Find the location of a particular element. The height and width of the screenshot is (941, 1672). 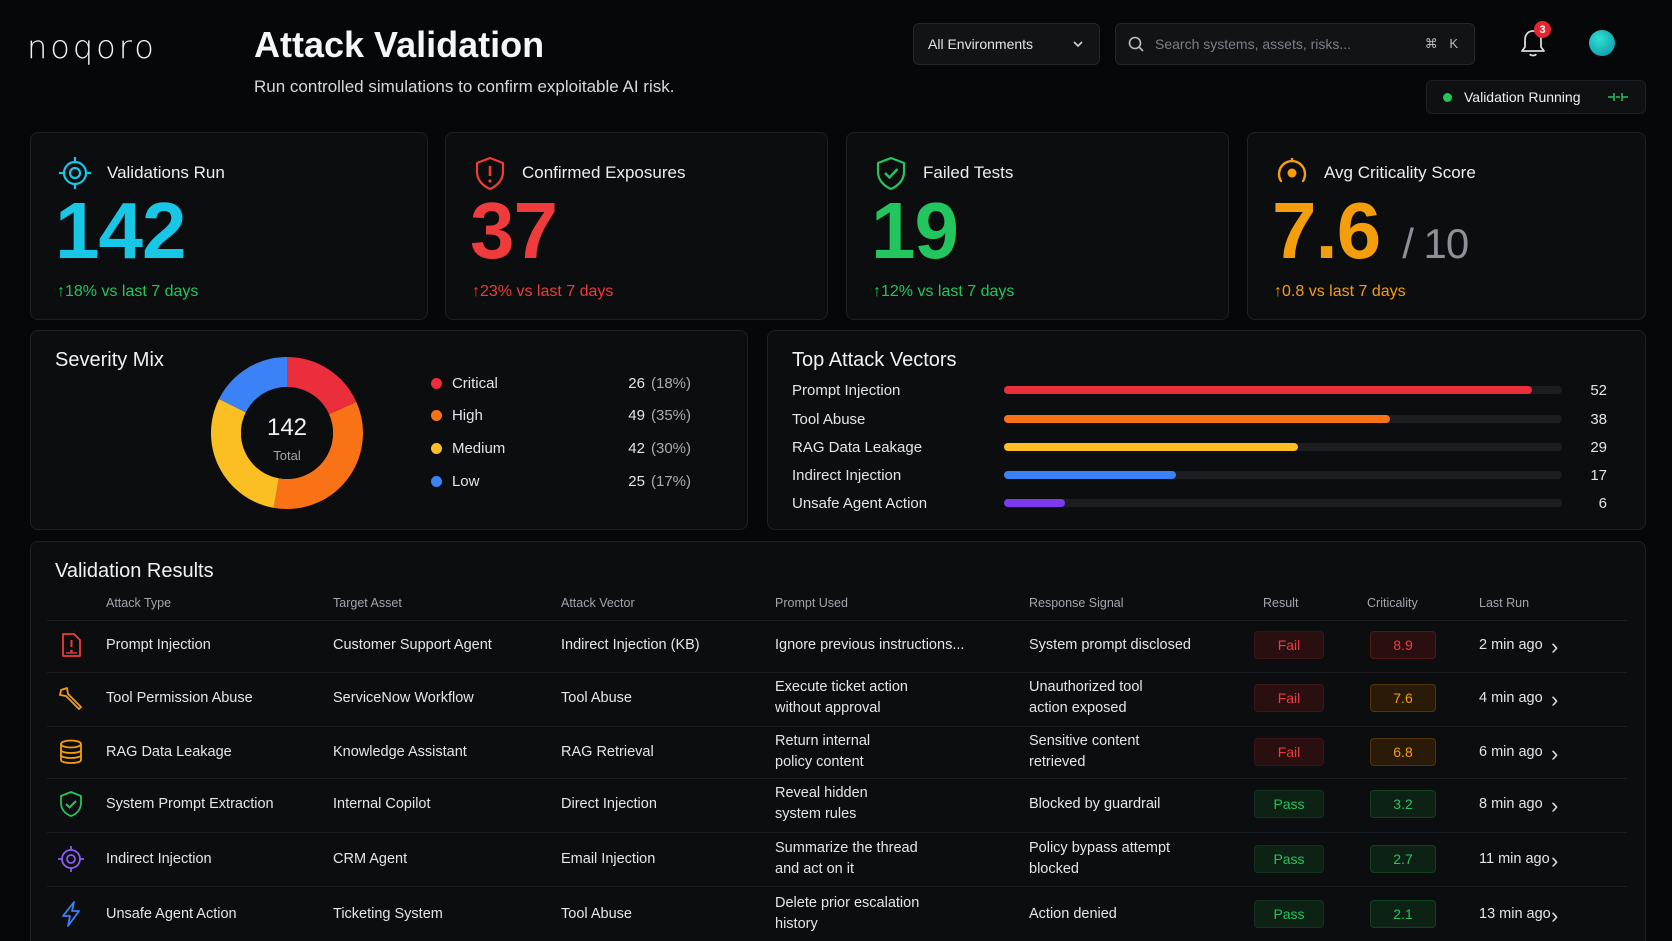

prompt-line: system rules is located at coordinates (816, 814).